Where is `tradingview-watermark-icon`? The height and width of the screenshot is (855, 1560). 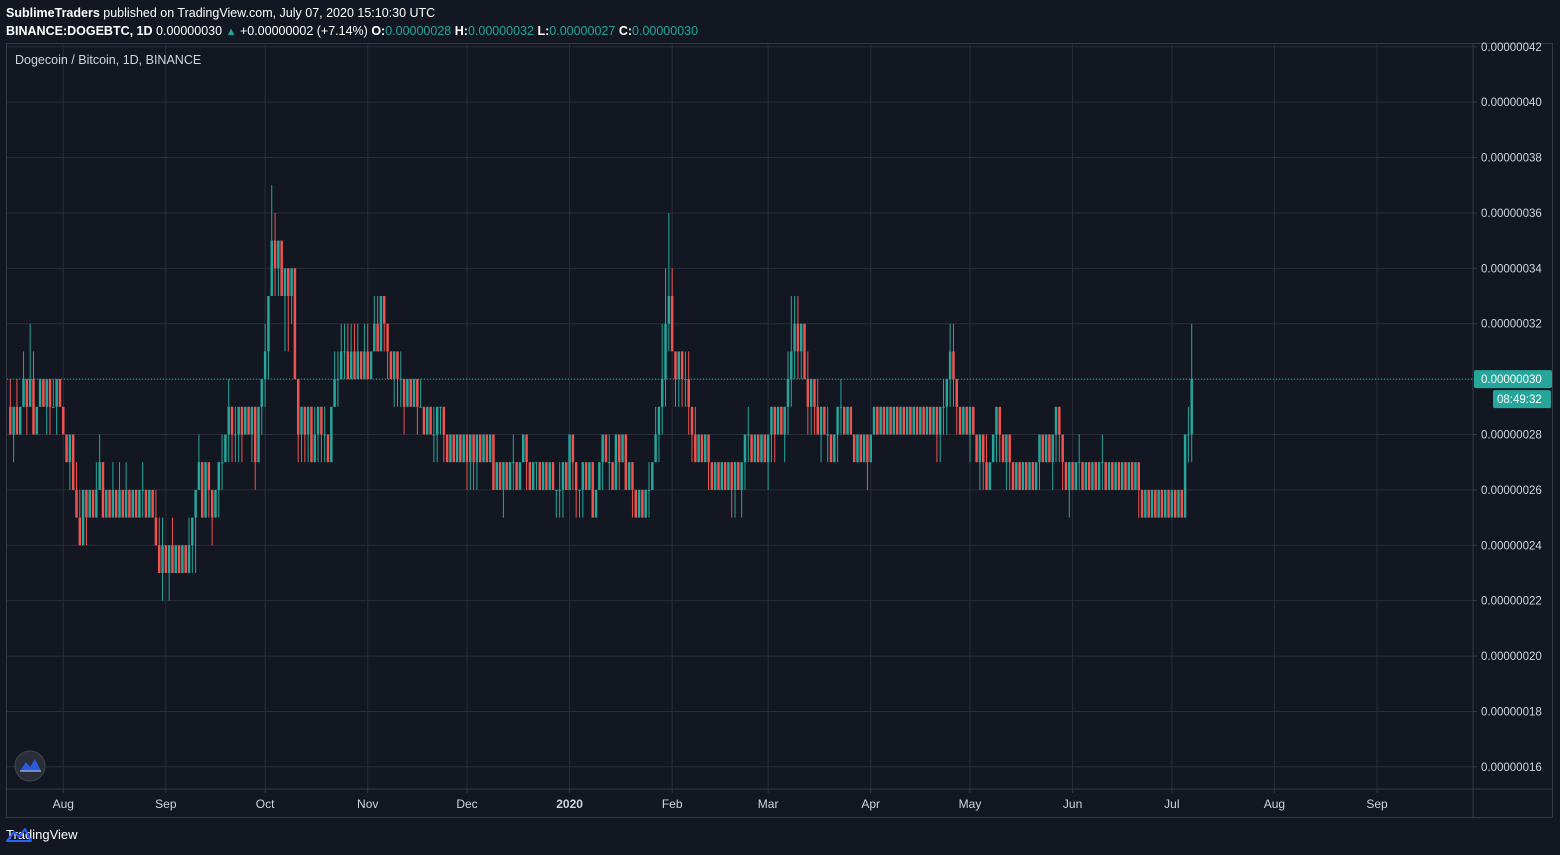 tradingview-watermark-icon is located at coordinates (30, 766).